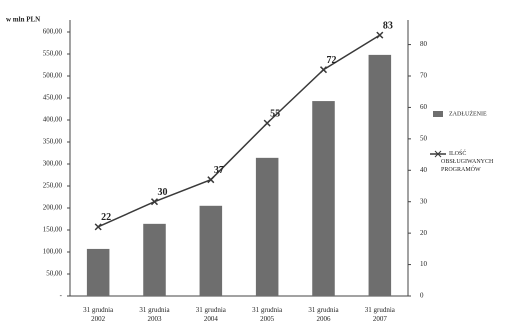 This screenshot has height=323, width=530. What do you see at coordinates (438, 154) in the screenshot?
I see `legend-marker` at bounding box center [438, 154].